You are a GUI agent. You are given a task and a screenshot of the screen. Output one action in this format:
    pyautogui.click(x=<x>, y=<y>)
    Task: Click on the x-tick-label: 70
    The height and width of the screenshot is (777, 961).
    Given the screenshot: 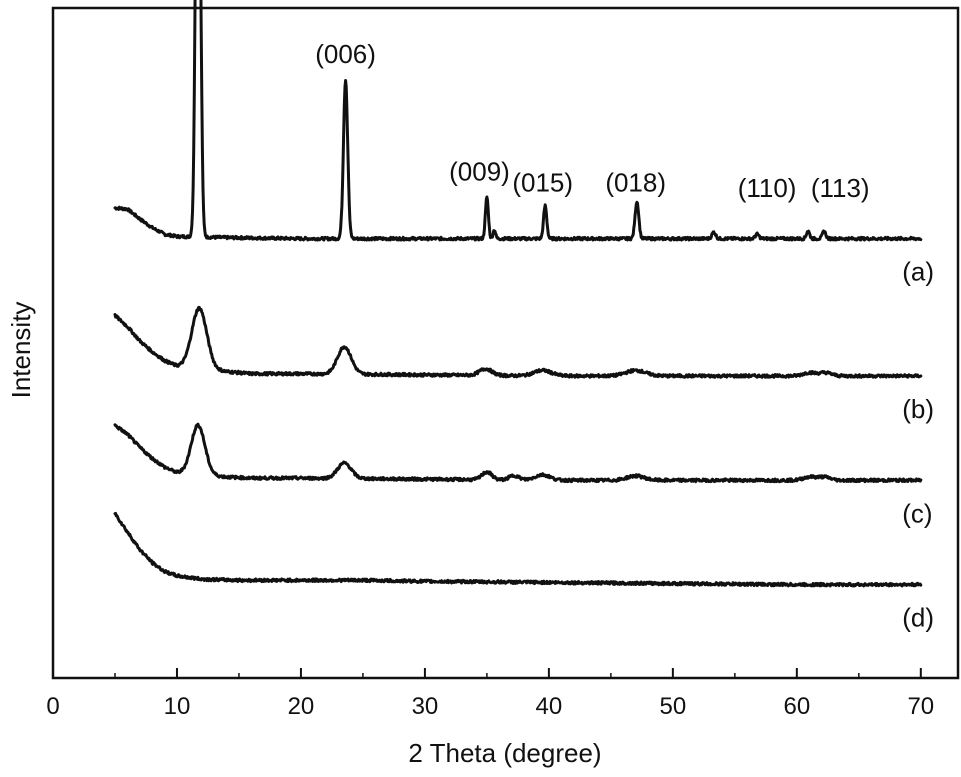 What is the action you would take?
    pyautogui.click(x=920, y=706)
    